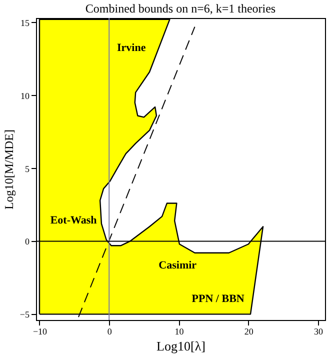 This screenshot has height=357, width=332. Describe the element at coordinates (181, 346) in the screenshot. I see `x-axis-title: Log10[λ]` at that location.